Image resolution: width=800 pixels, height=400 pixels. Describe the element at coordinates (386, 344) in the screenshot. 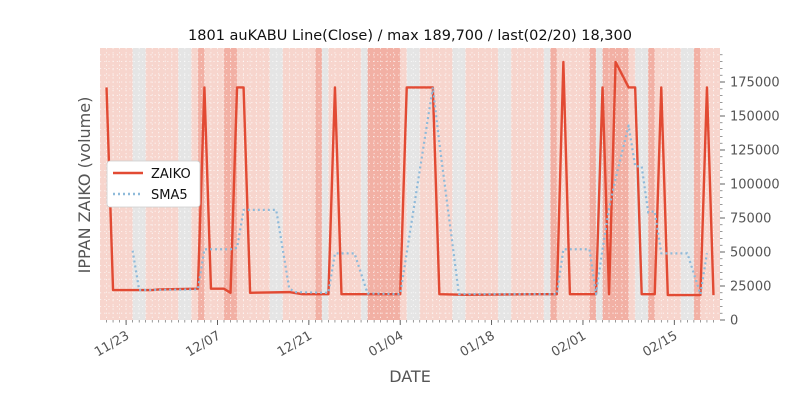

I see `x-tick-label: 01/04` at that location.